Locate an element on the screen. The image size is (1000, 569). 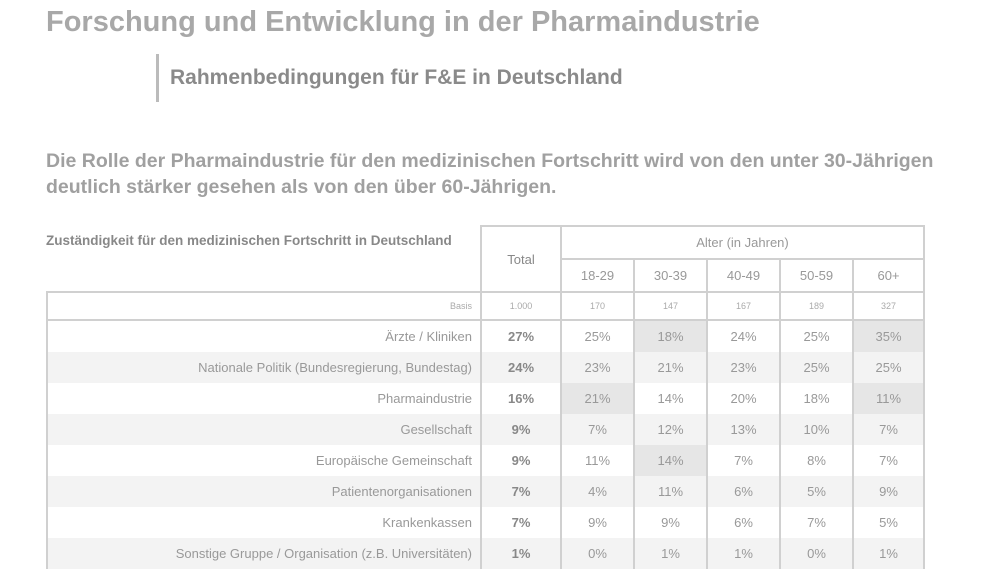
age-value: 24% is located at coordinates (743, 336).